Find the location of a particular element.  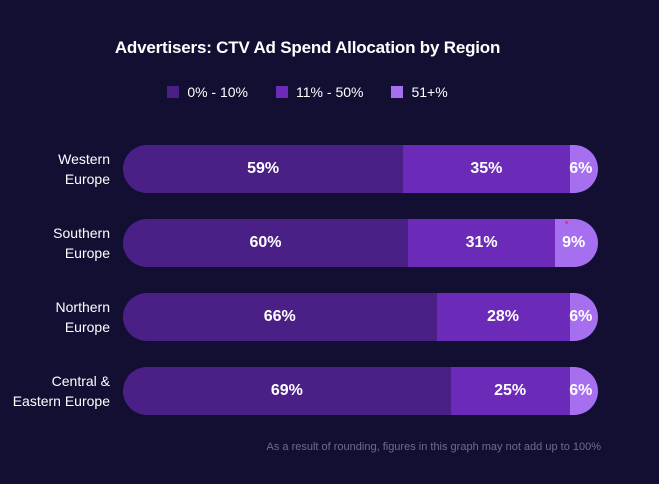

category-label: Northern Europe is located at coordinates (82, 317).